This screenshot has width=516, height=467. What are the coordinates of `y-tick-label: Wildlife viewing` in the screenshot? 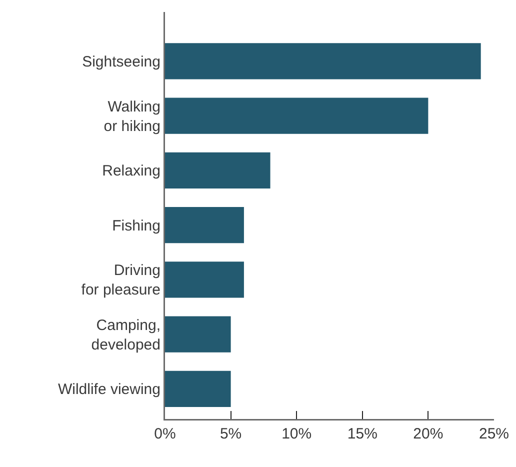 It's located at (109, 389).